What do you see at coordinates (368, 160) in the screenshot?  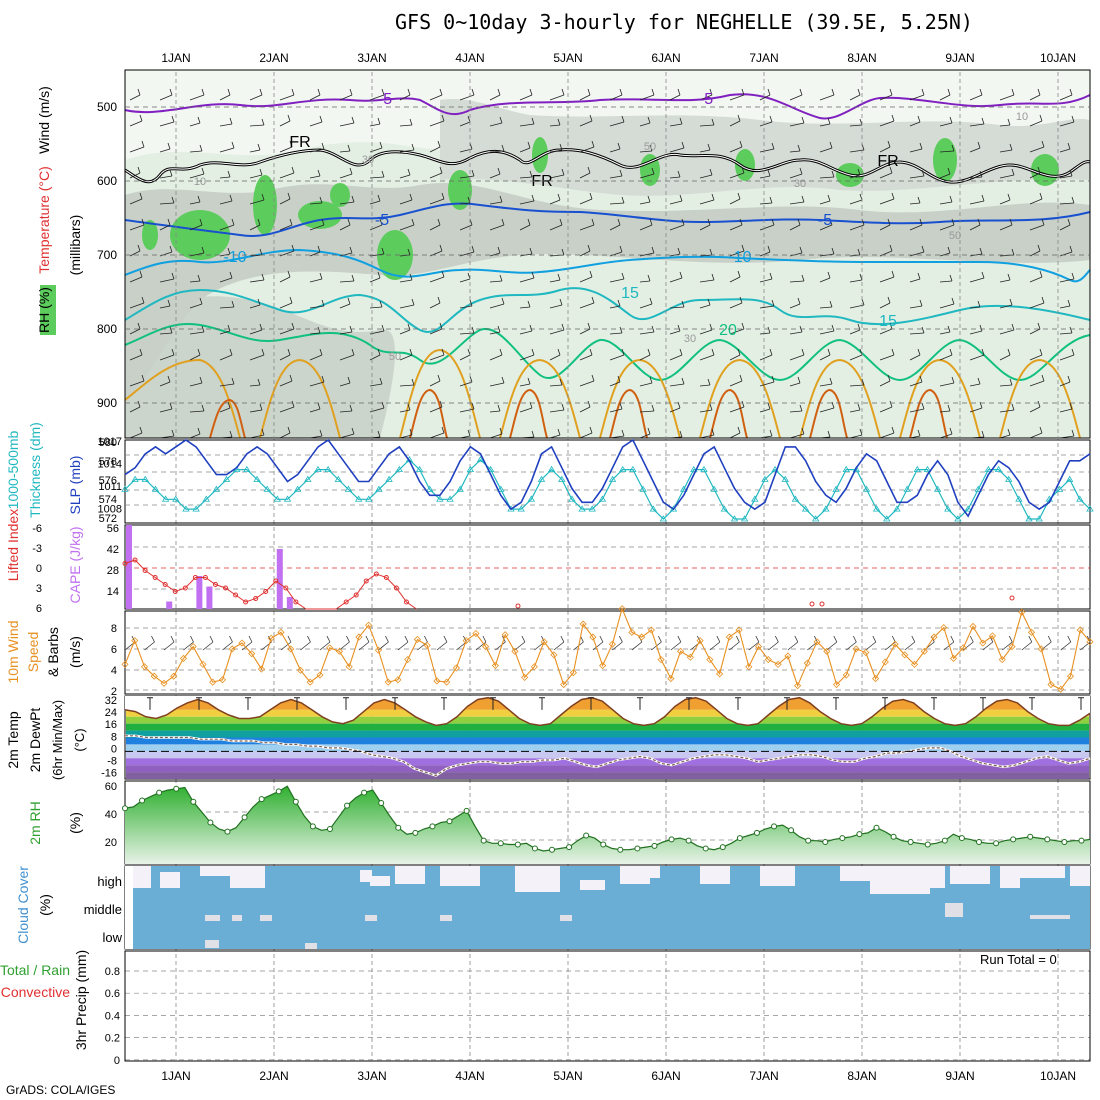 I see `contour-label: 30` at bounding box center [368, 160].